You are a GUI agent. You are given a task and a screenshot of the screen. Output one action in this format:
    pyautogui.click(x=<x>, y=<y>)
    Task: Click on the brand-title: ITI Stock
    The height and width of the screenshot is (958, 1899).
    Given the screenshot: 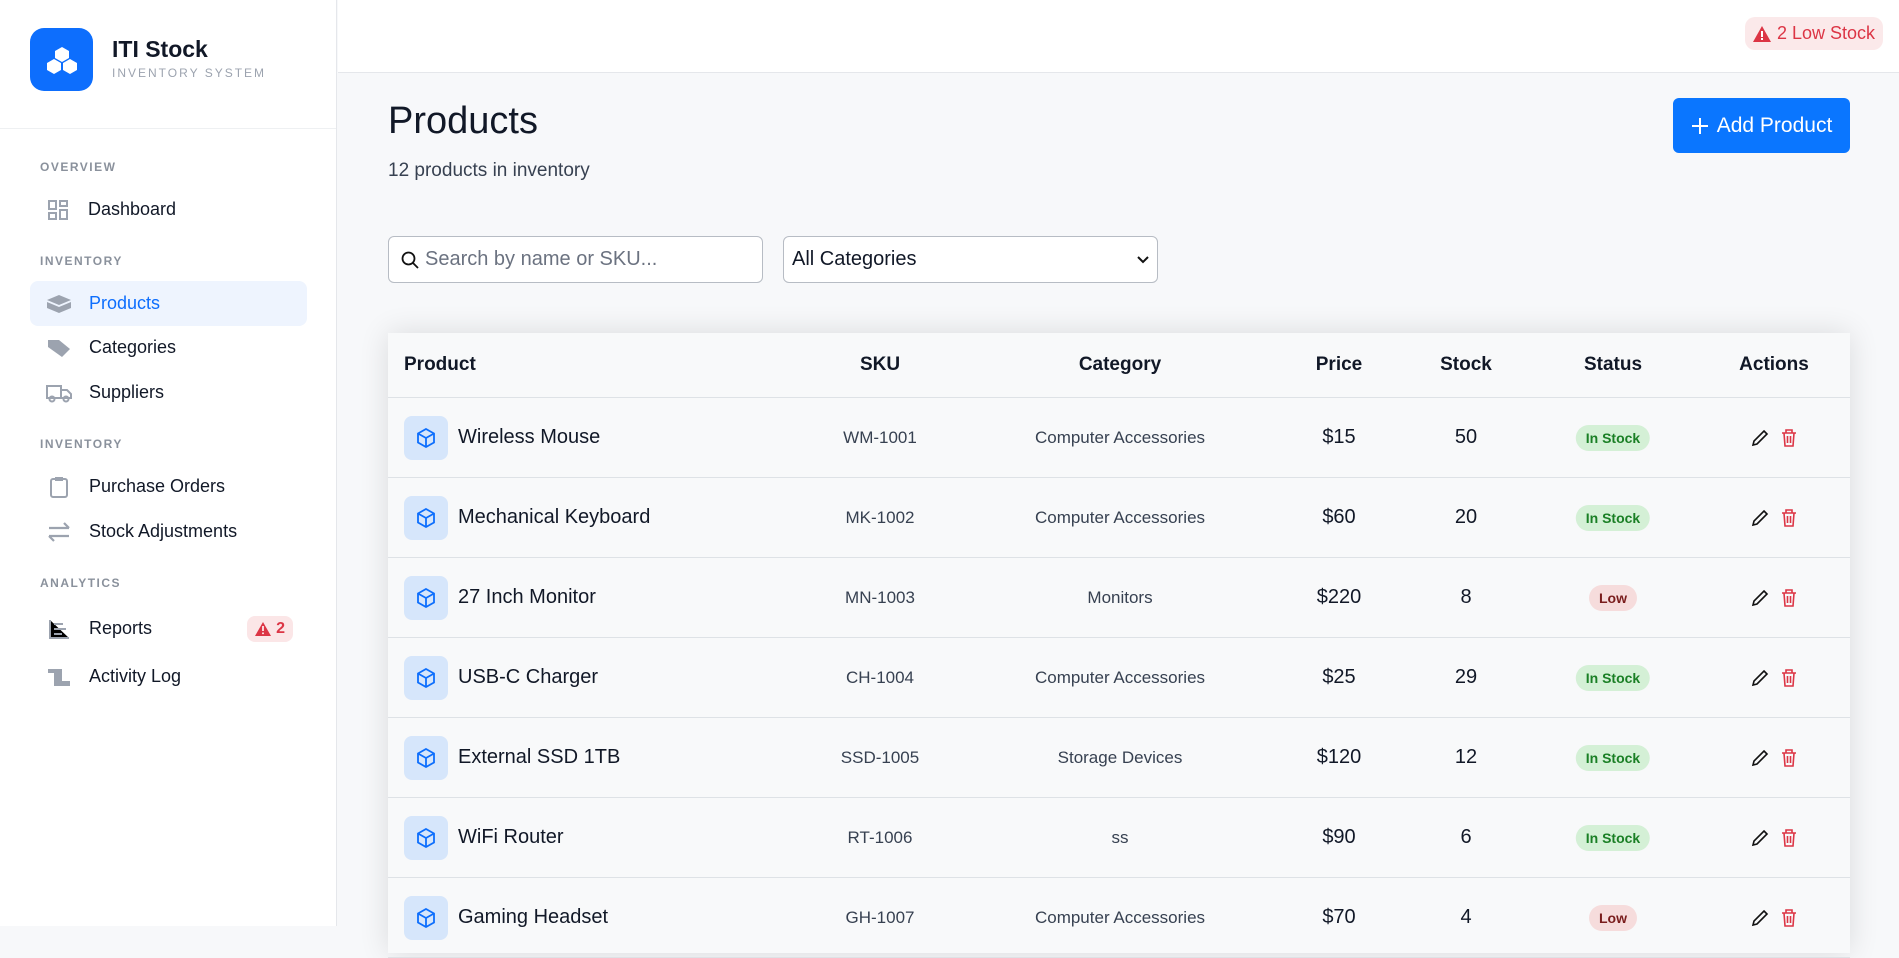 What is the action you would take?
    pyautogui.click(x=160, y=49)
    